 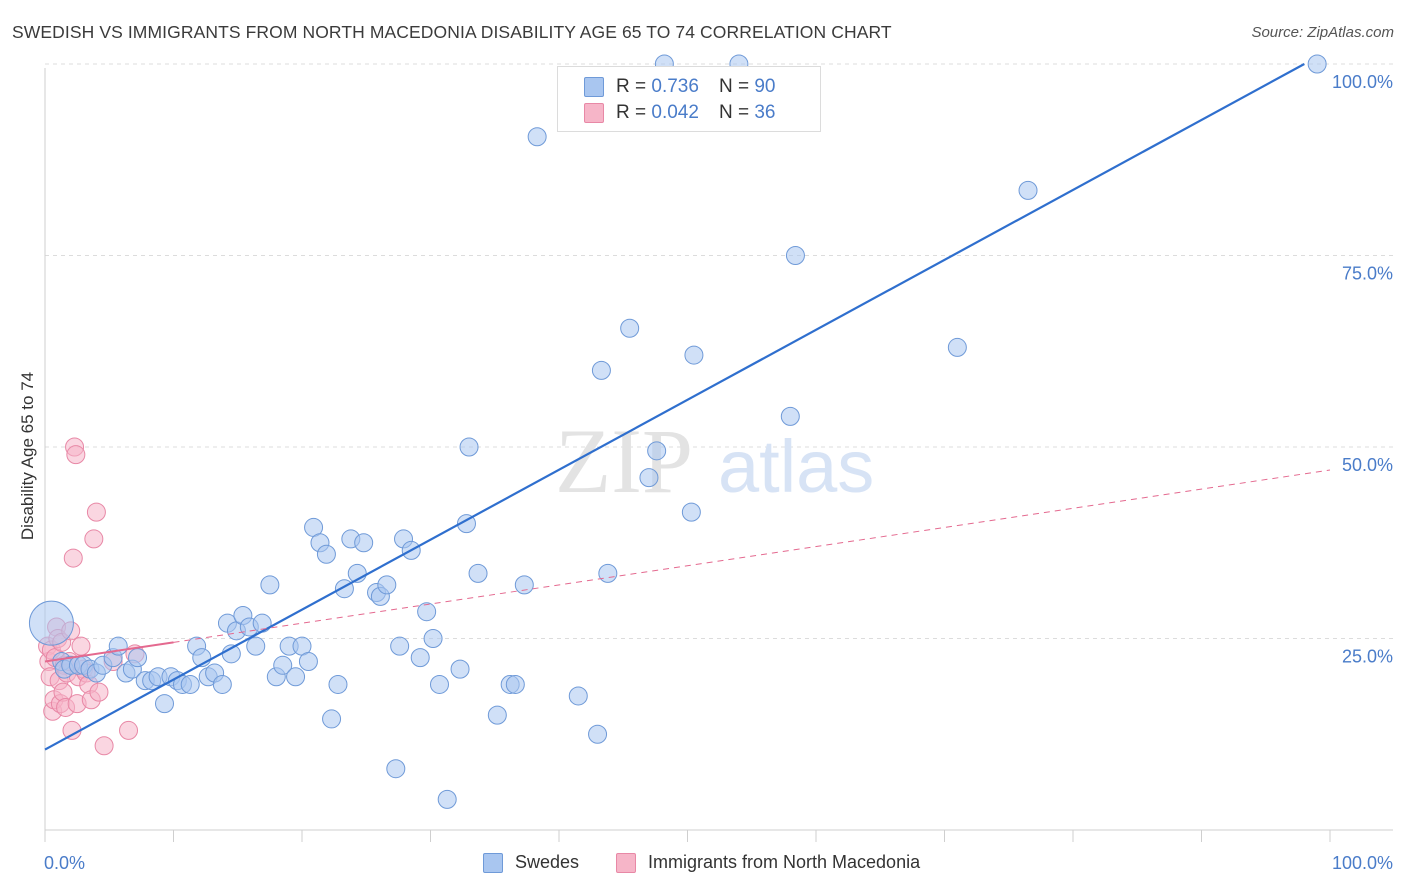 I want to click on legend-item-swedes: Swedes, so click(x=531, y=862).